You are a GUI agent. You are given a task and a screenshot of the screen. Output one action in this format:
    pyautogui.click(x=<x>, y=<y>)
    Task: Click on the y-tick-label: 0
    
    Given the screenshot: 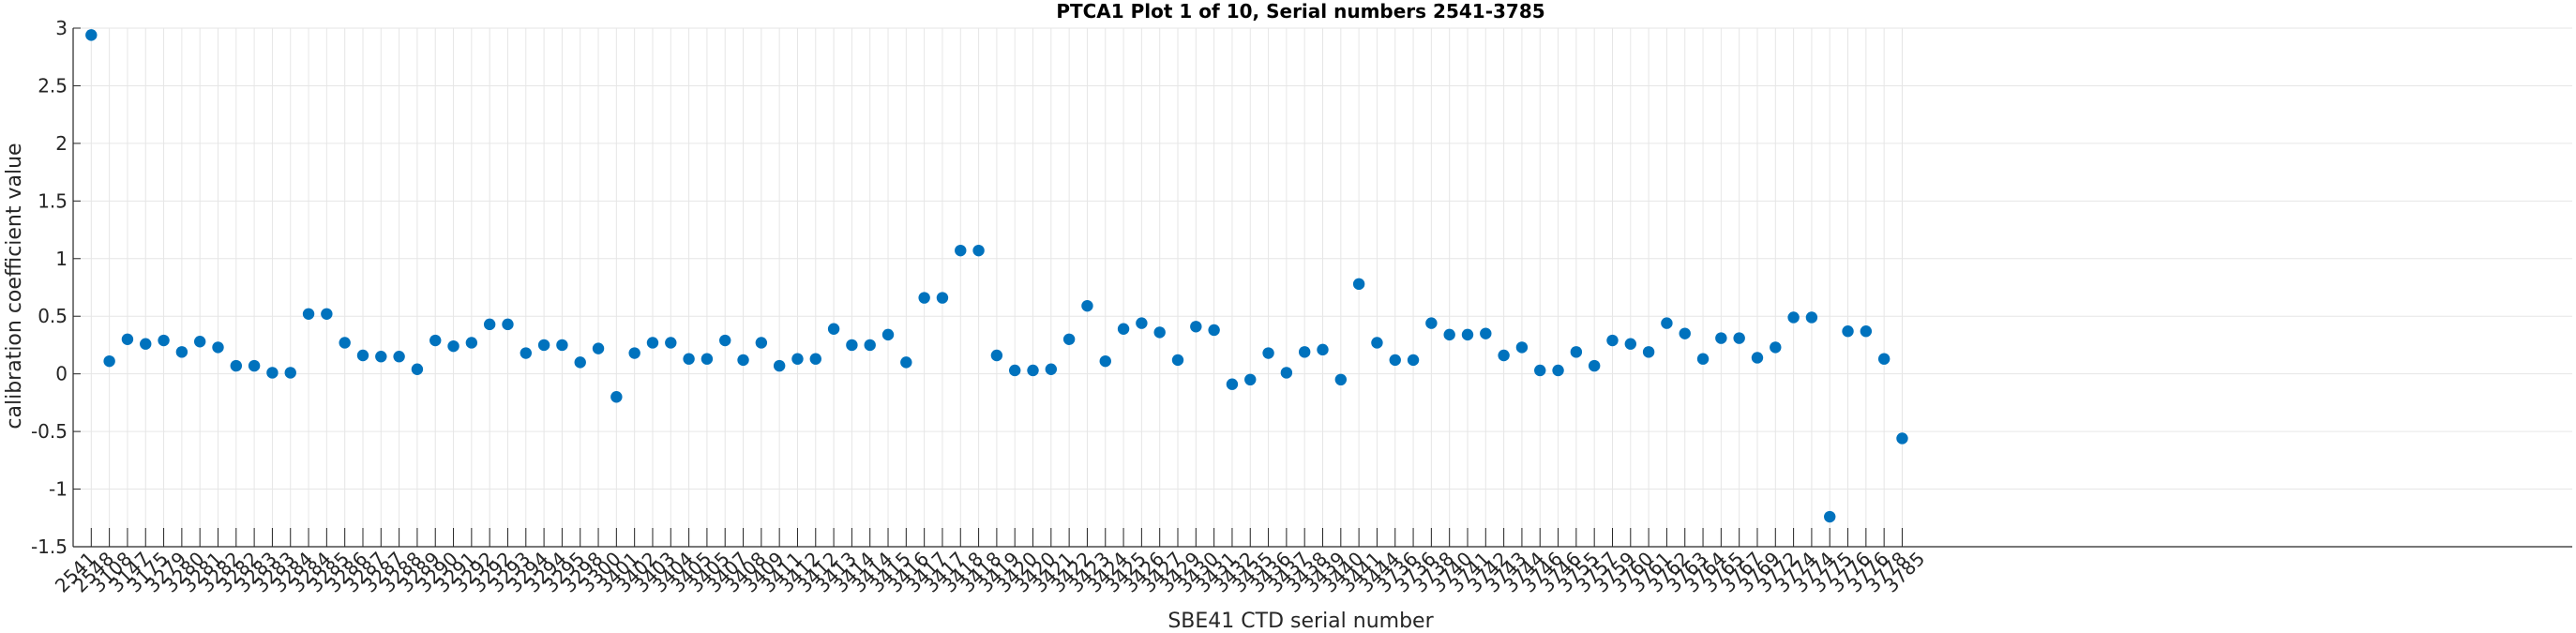 What is the action you would take?
    pyautogui.click(x=61, y=374)
    